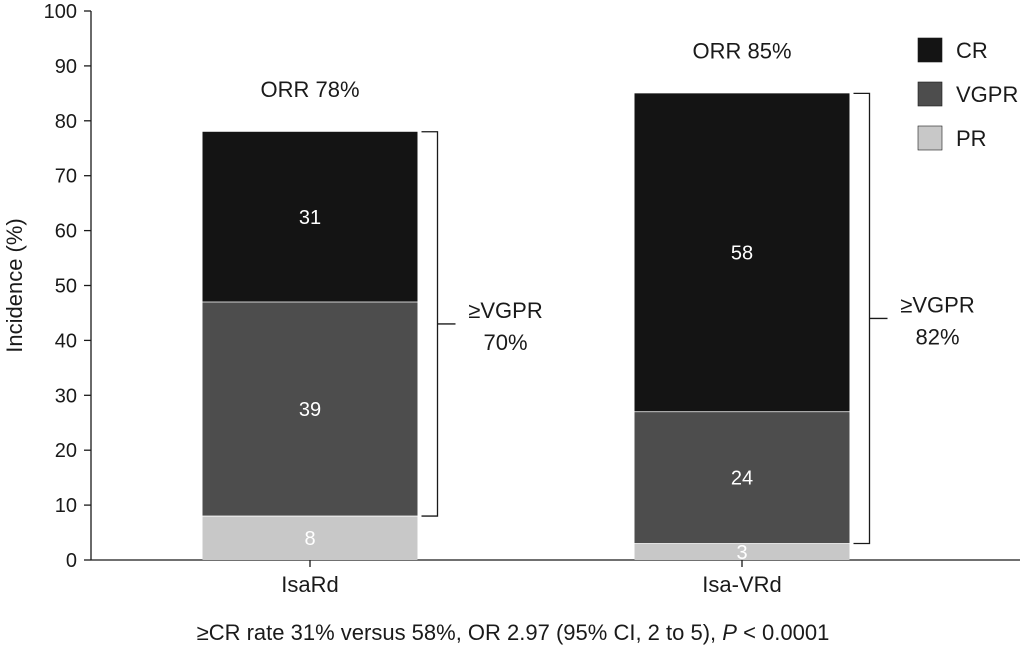 Image resolution: width=1026 pixels, height=652 pixels. Describe the element at coordinates (930, 94) in the screenshot. I see `legend-swatch-vgpr` at that location.